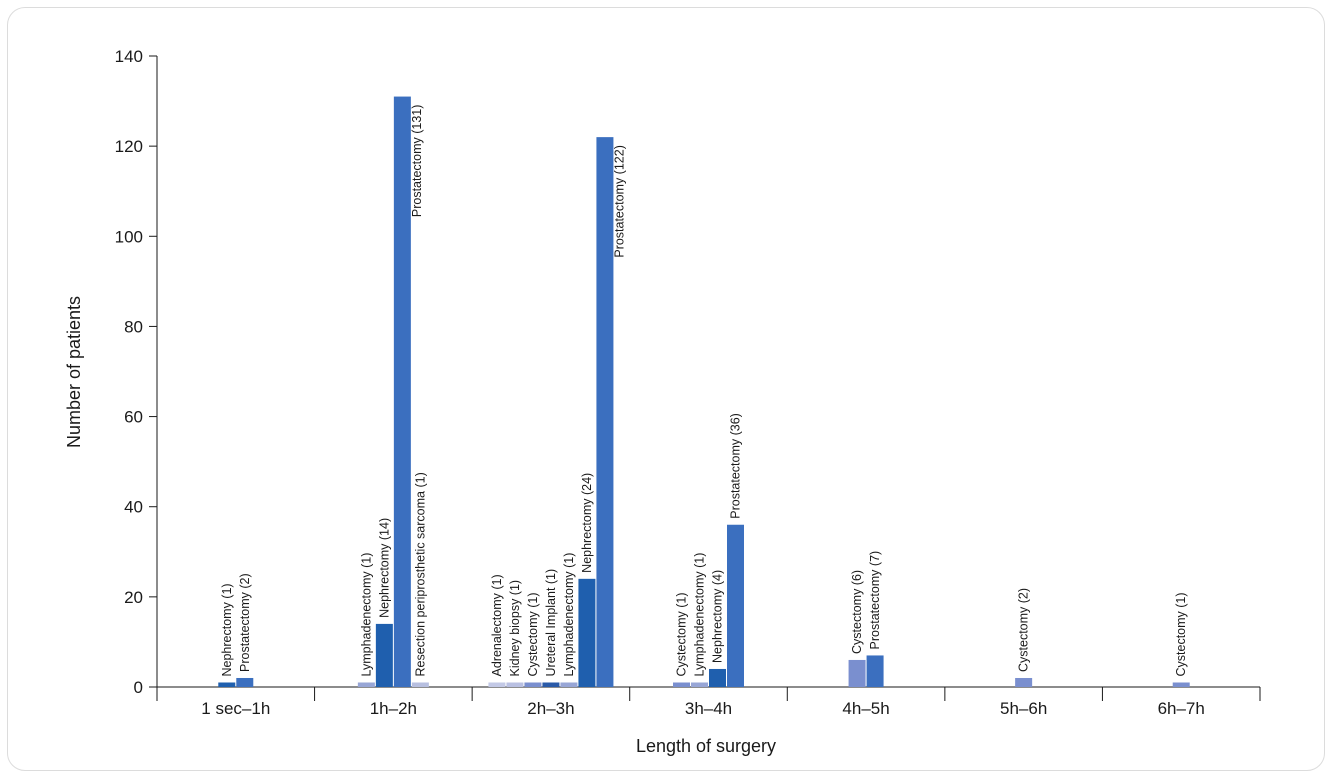  What do you see at coordinates (384, 568) in the screenshot?
I see `bar-label: Nephrectomy (14)` at bounding box center [384, 568].